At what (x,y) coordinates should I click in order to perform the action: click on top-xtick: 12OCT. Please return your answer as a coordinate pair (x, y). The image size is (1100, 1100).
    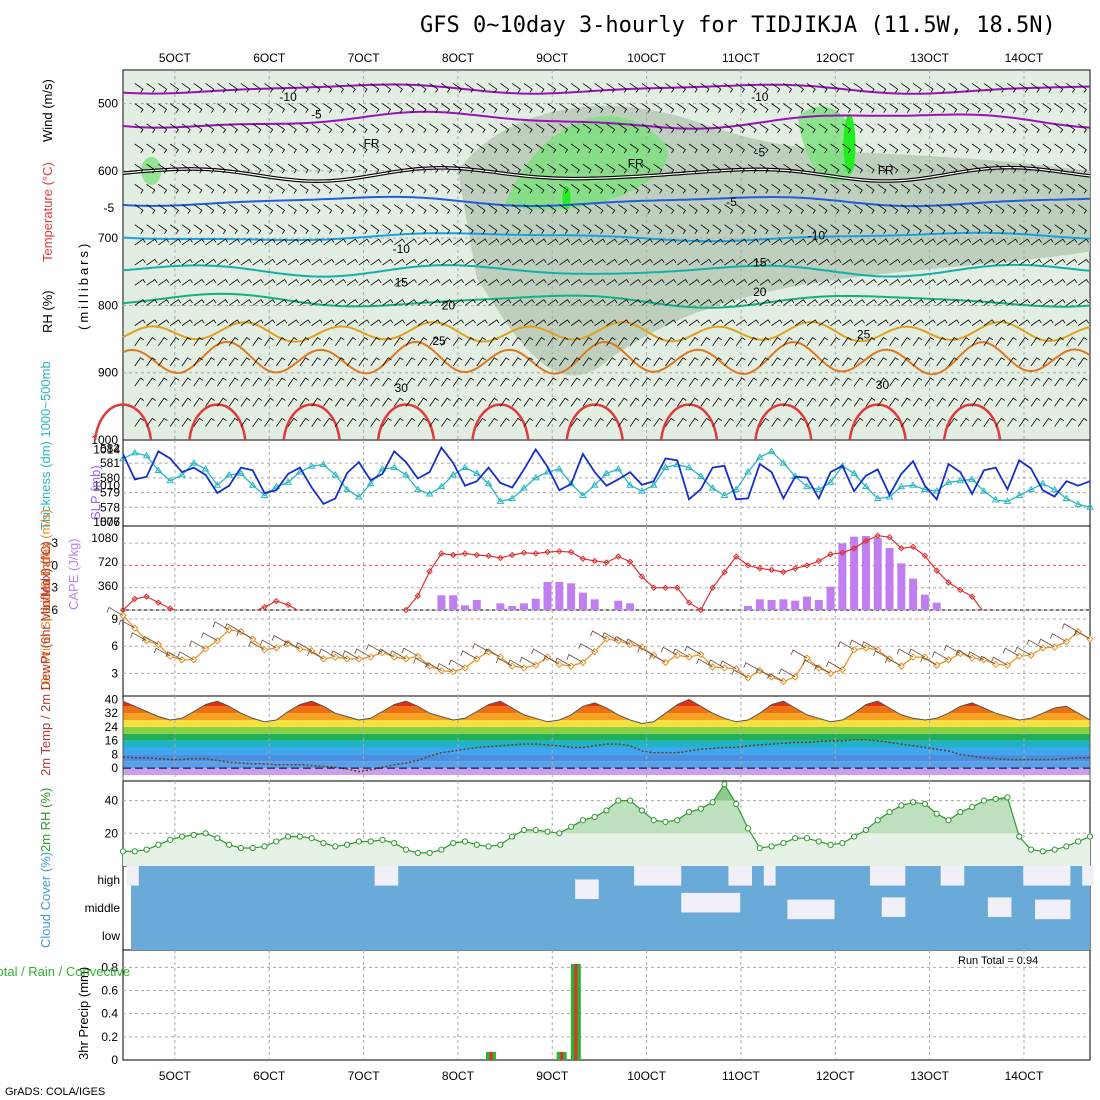
    Looking at the image, I should click on (835, 58).